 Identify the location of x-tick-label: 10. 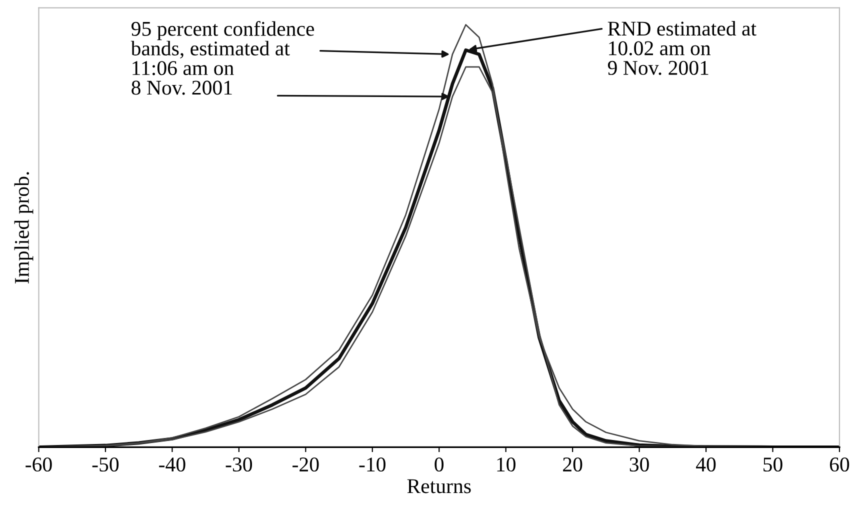
(506, 464).